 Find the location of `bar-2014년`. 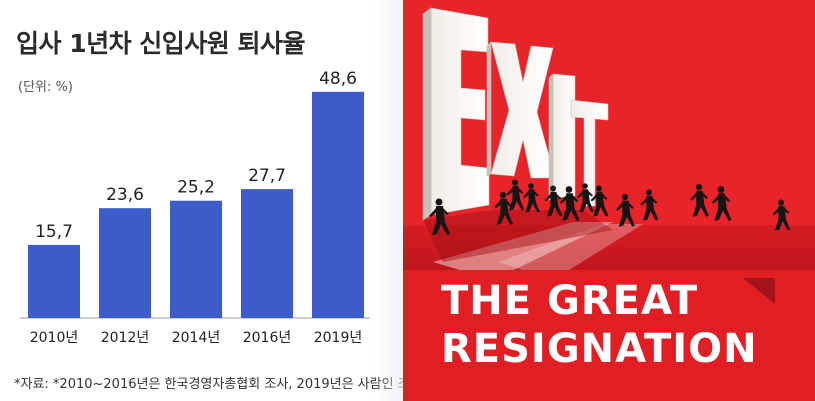

bar-2014년 is located at coordinates (196, 259).